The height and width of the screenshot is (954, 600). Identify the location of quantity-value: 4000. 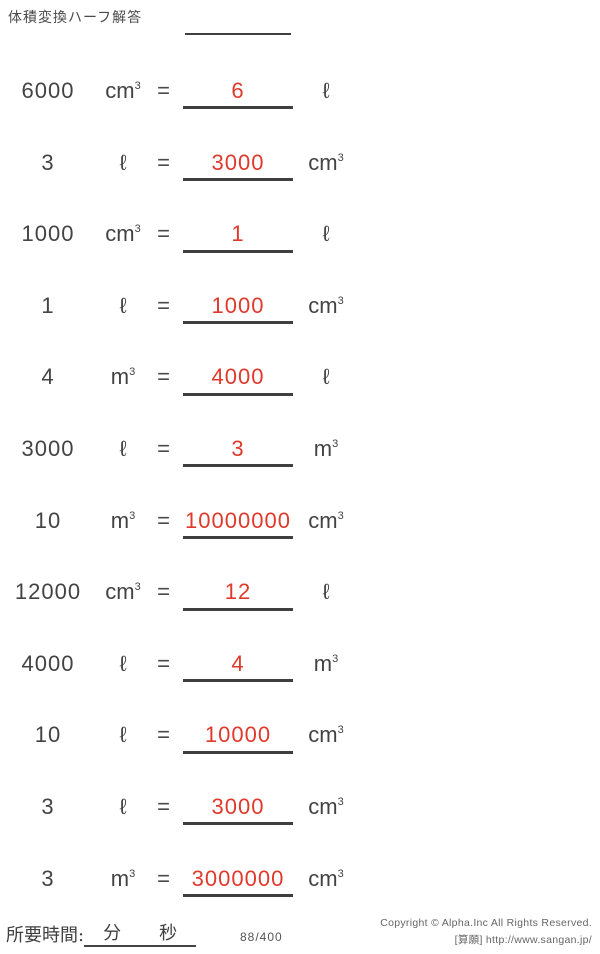
(48, 663).